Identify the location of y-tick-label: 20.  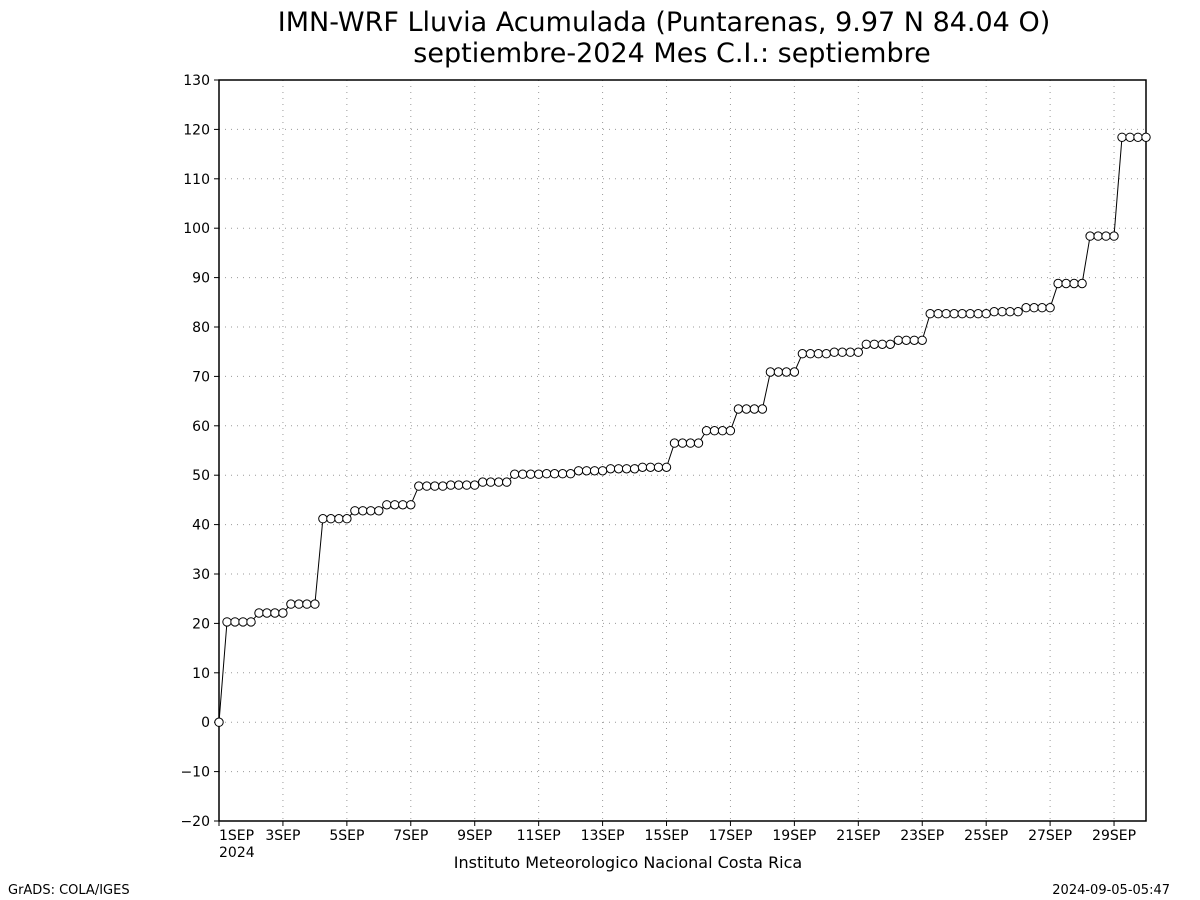
(201, 624).